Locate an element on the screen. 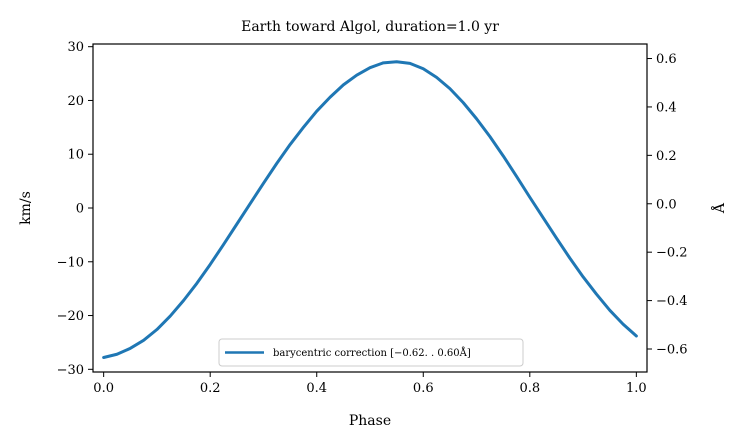  x-tick-label: 1.0 is located at coordinates (636, 388).